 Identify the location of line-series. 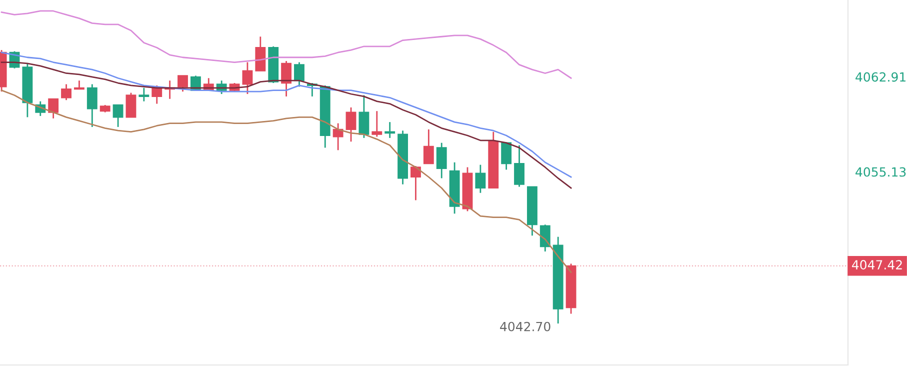
(286, 44).